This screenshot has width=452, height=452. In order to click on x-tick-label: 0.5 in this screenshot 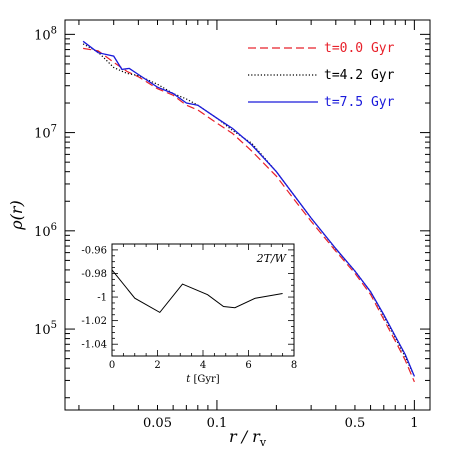, I will do `click(355, 423)`.